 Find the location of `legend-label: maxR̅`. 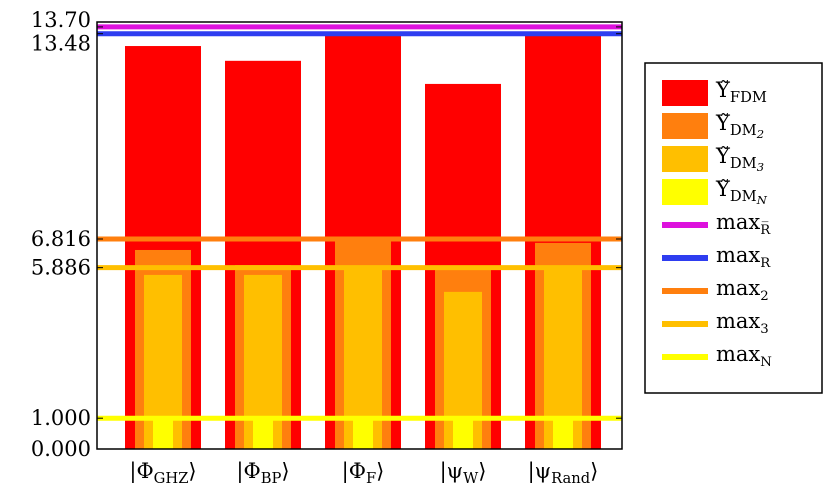

legend-label: maxR̅ is located at coordinates (743, 224).